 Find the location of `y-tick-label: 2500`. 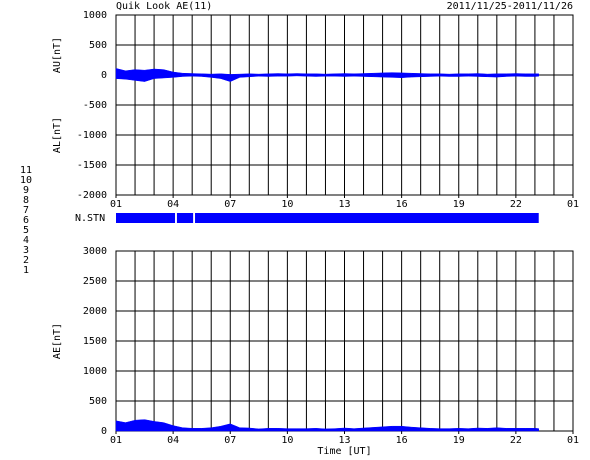

y-tick-label: 2500 is located at coordinates (95, 281).